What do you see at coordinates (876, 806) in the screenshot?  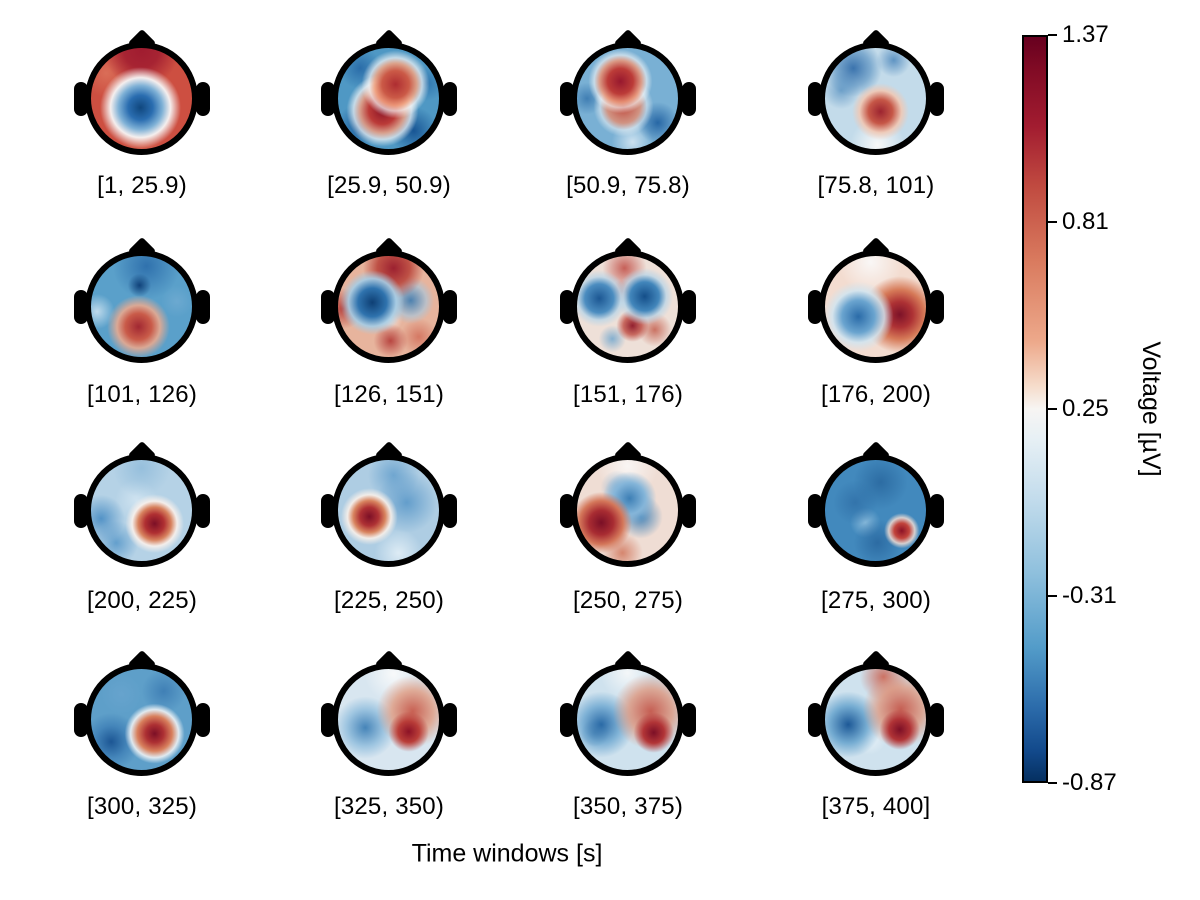 I see `time-window-label: [375, 400]` at bounding box center [876, 806].